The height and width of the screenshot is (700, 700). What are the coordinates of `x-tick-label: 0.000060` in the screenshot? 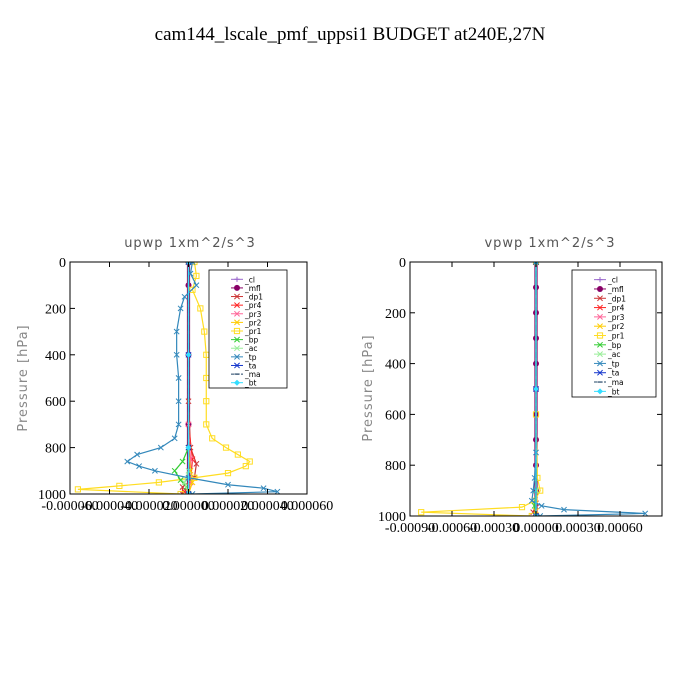 It's located at (307, 506).